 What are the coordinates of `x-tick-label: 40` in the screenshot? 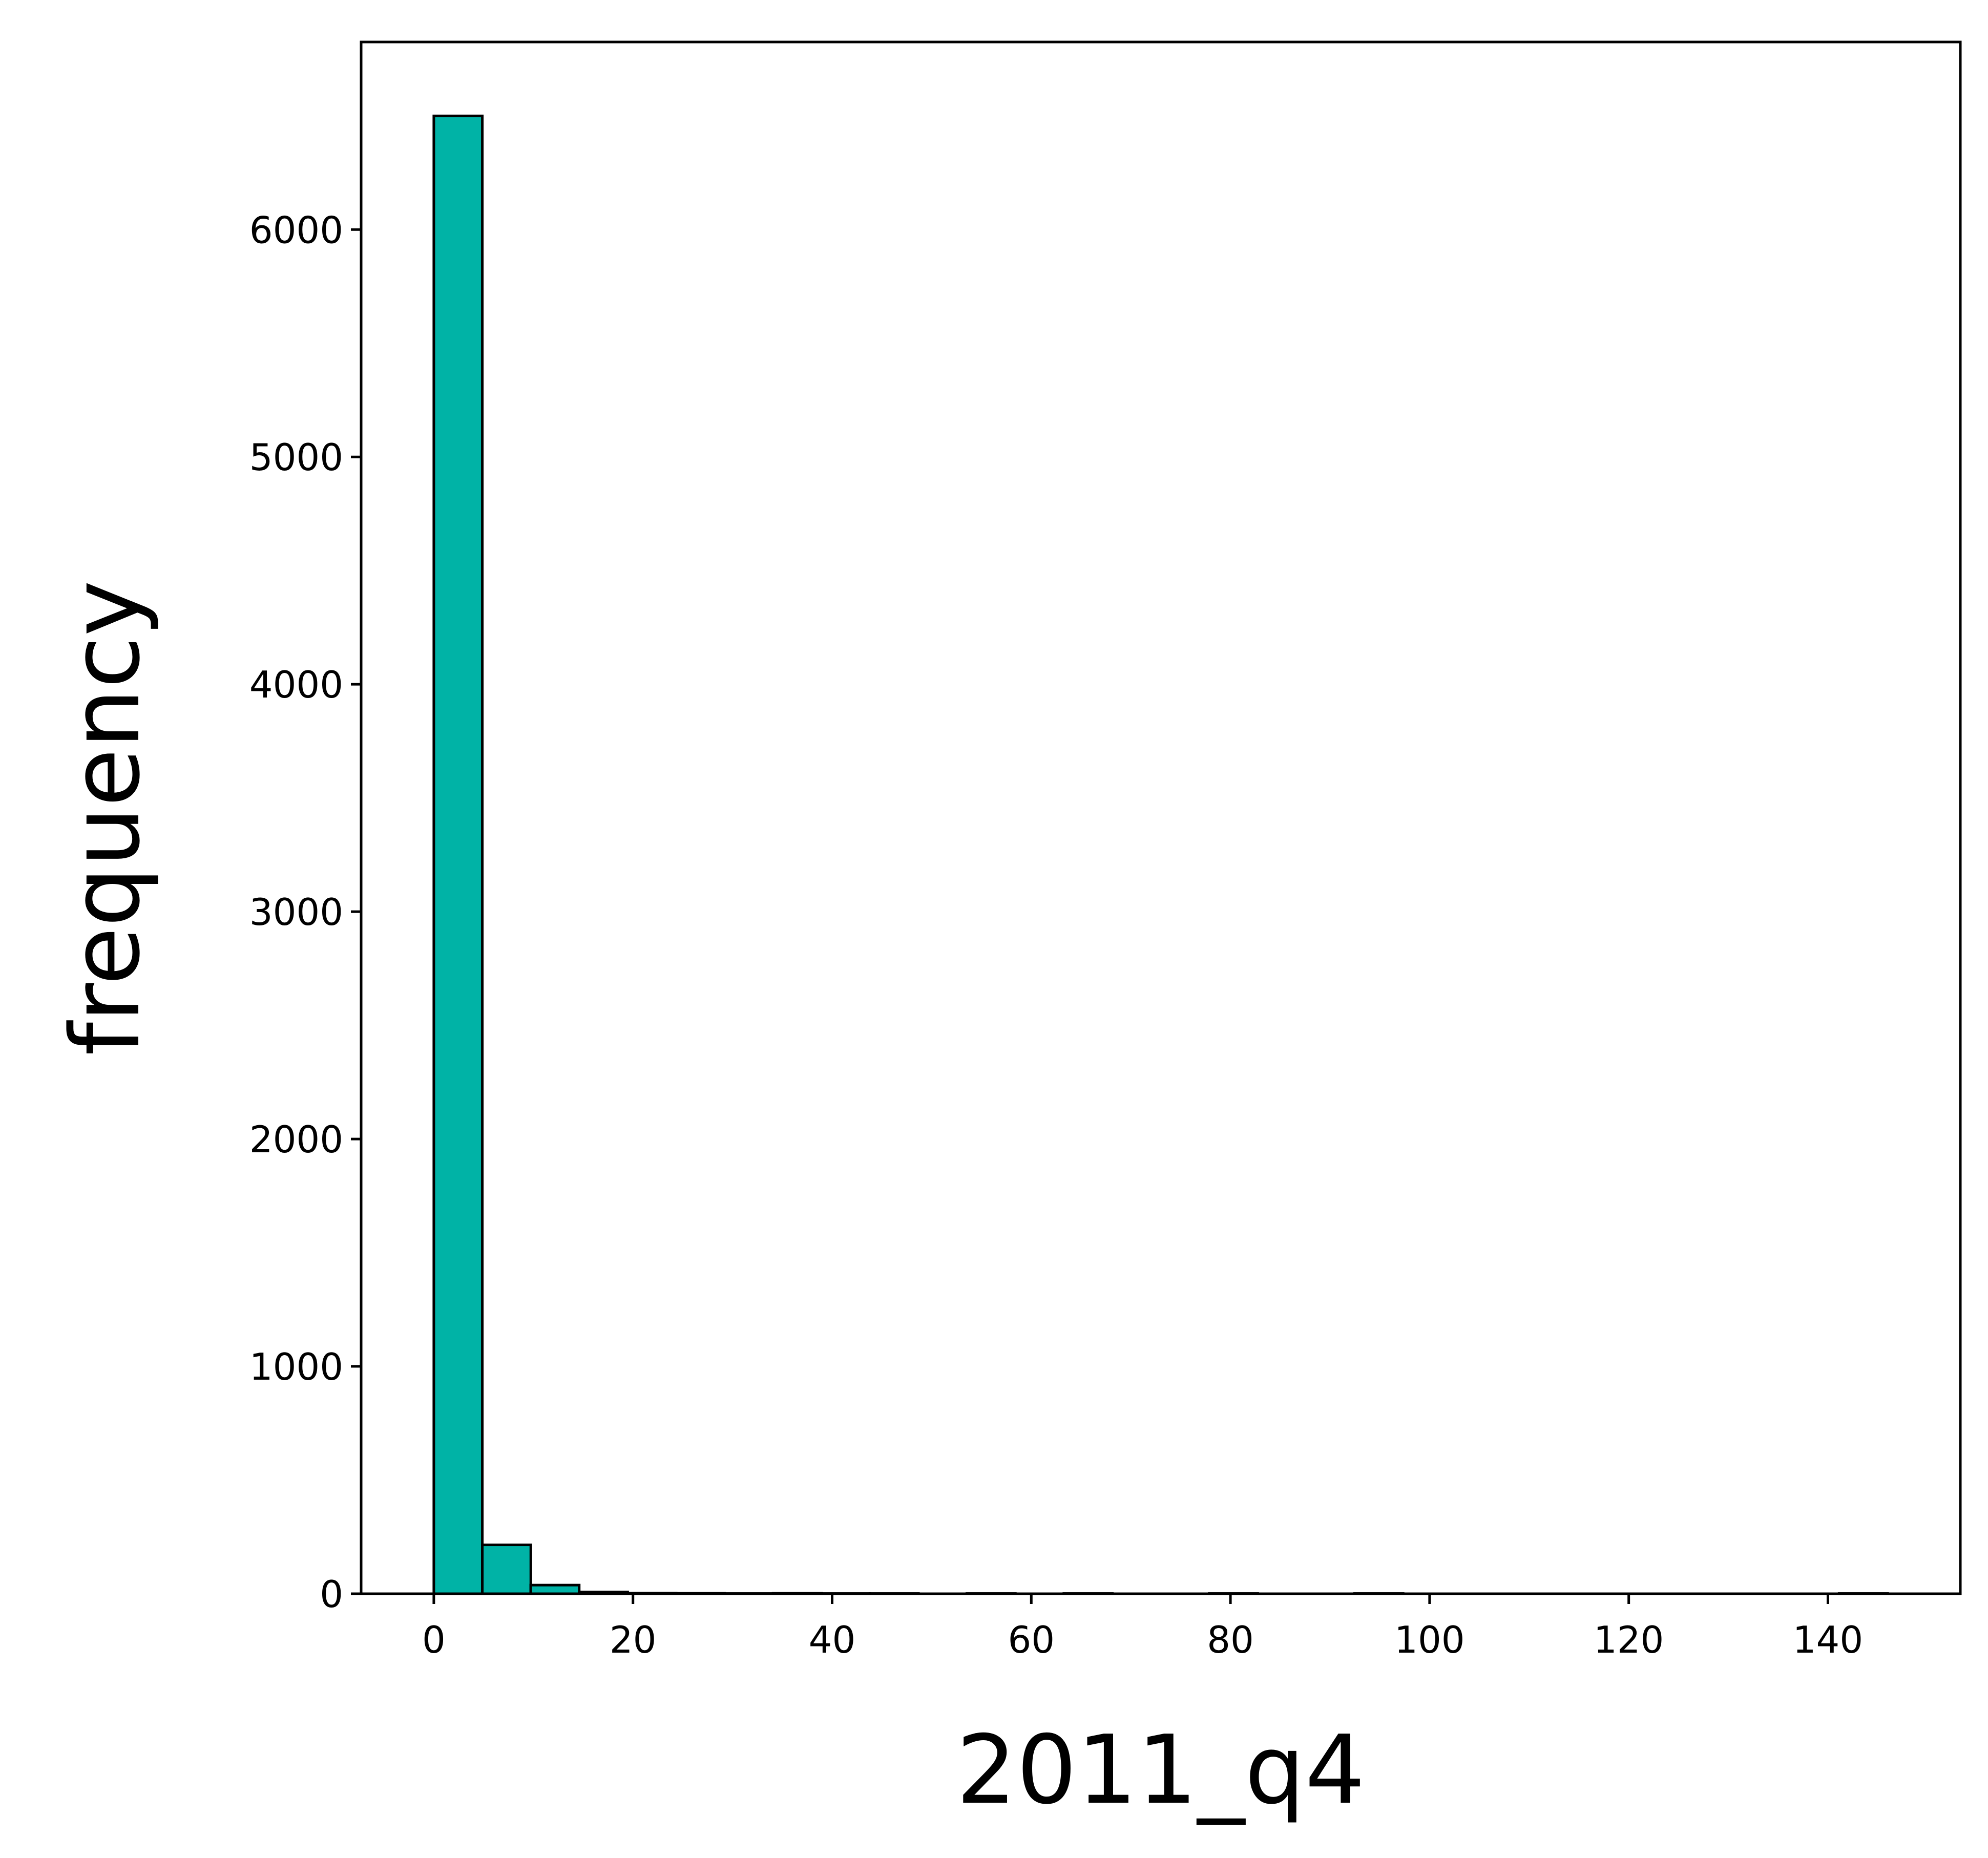 It's located at (832, 1639).